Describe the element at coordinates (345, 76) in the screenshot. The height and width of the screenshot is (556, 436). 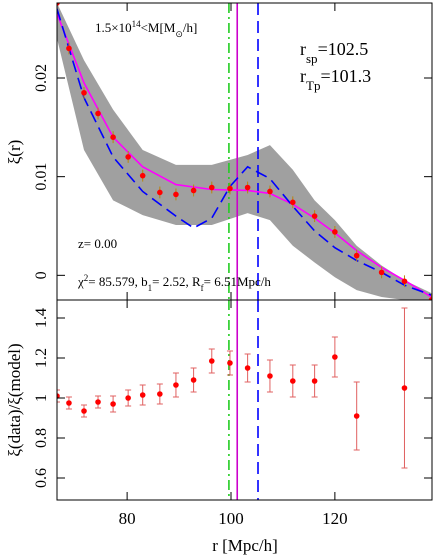
I see `annotation-part: =101.3` at that location.